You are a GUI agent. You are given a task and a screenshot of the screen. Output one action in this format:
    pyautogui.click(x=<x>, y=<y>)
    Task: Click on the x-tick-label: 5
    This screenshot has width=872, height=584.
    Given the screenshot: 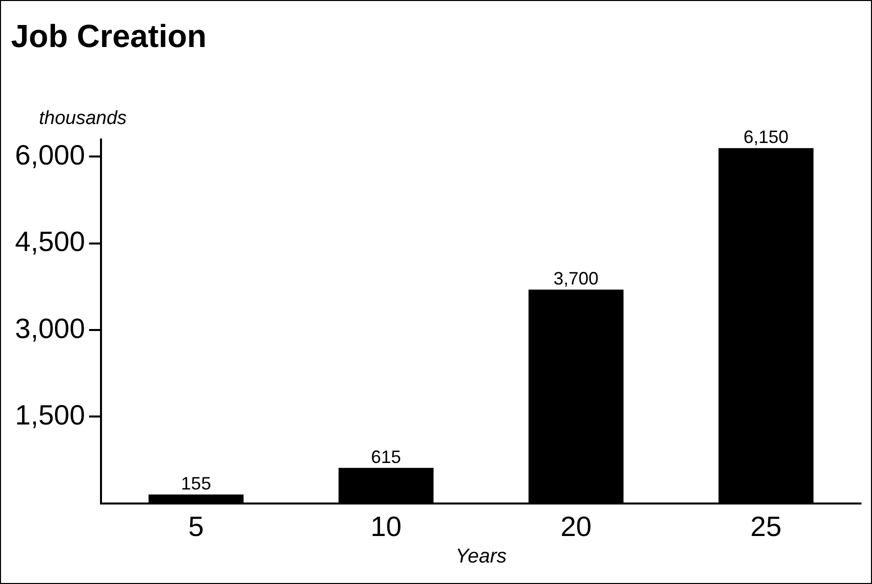 What is the action you would take?
    pyautogui.click(x=196, y=526)
    